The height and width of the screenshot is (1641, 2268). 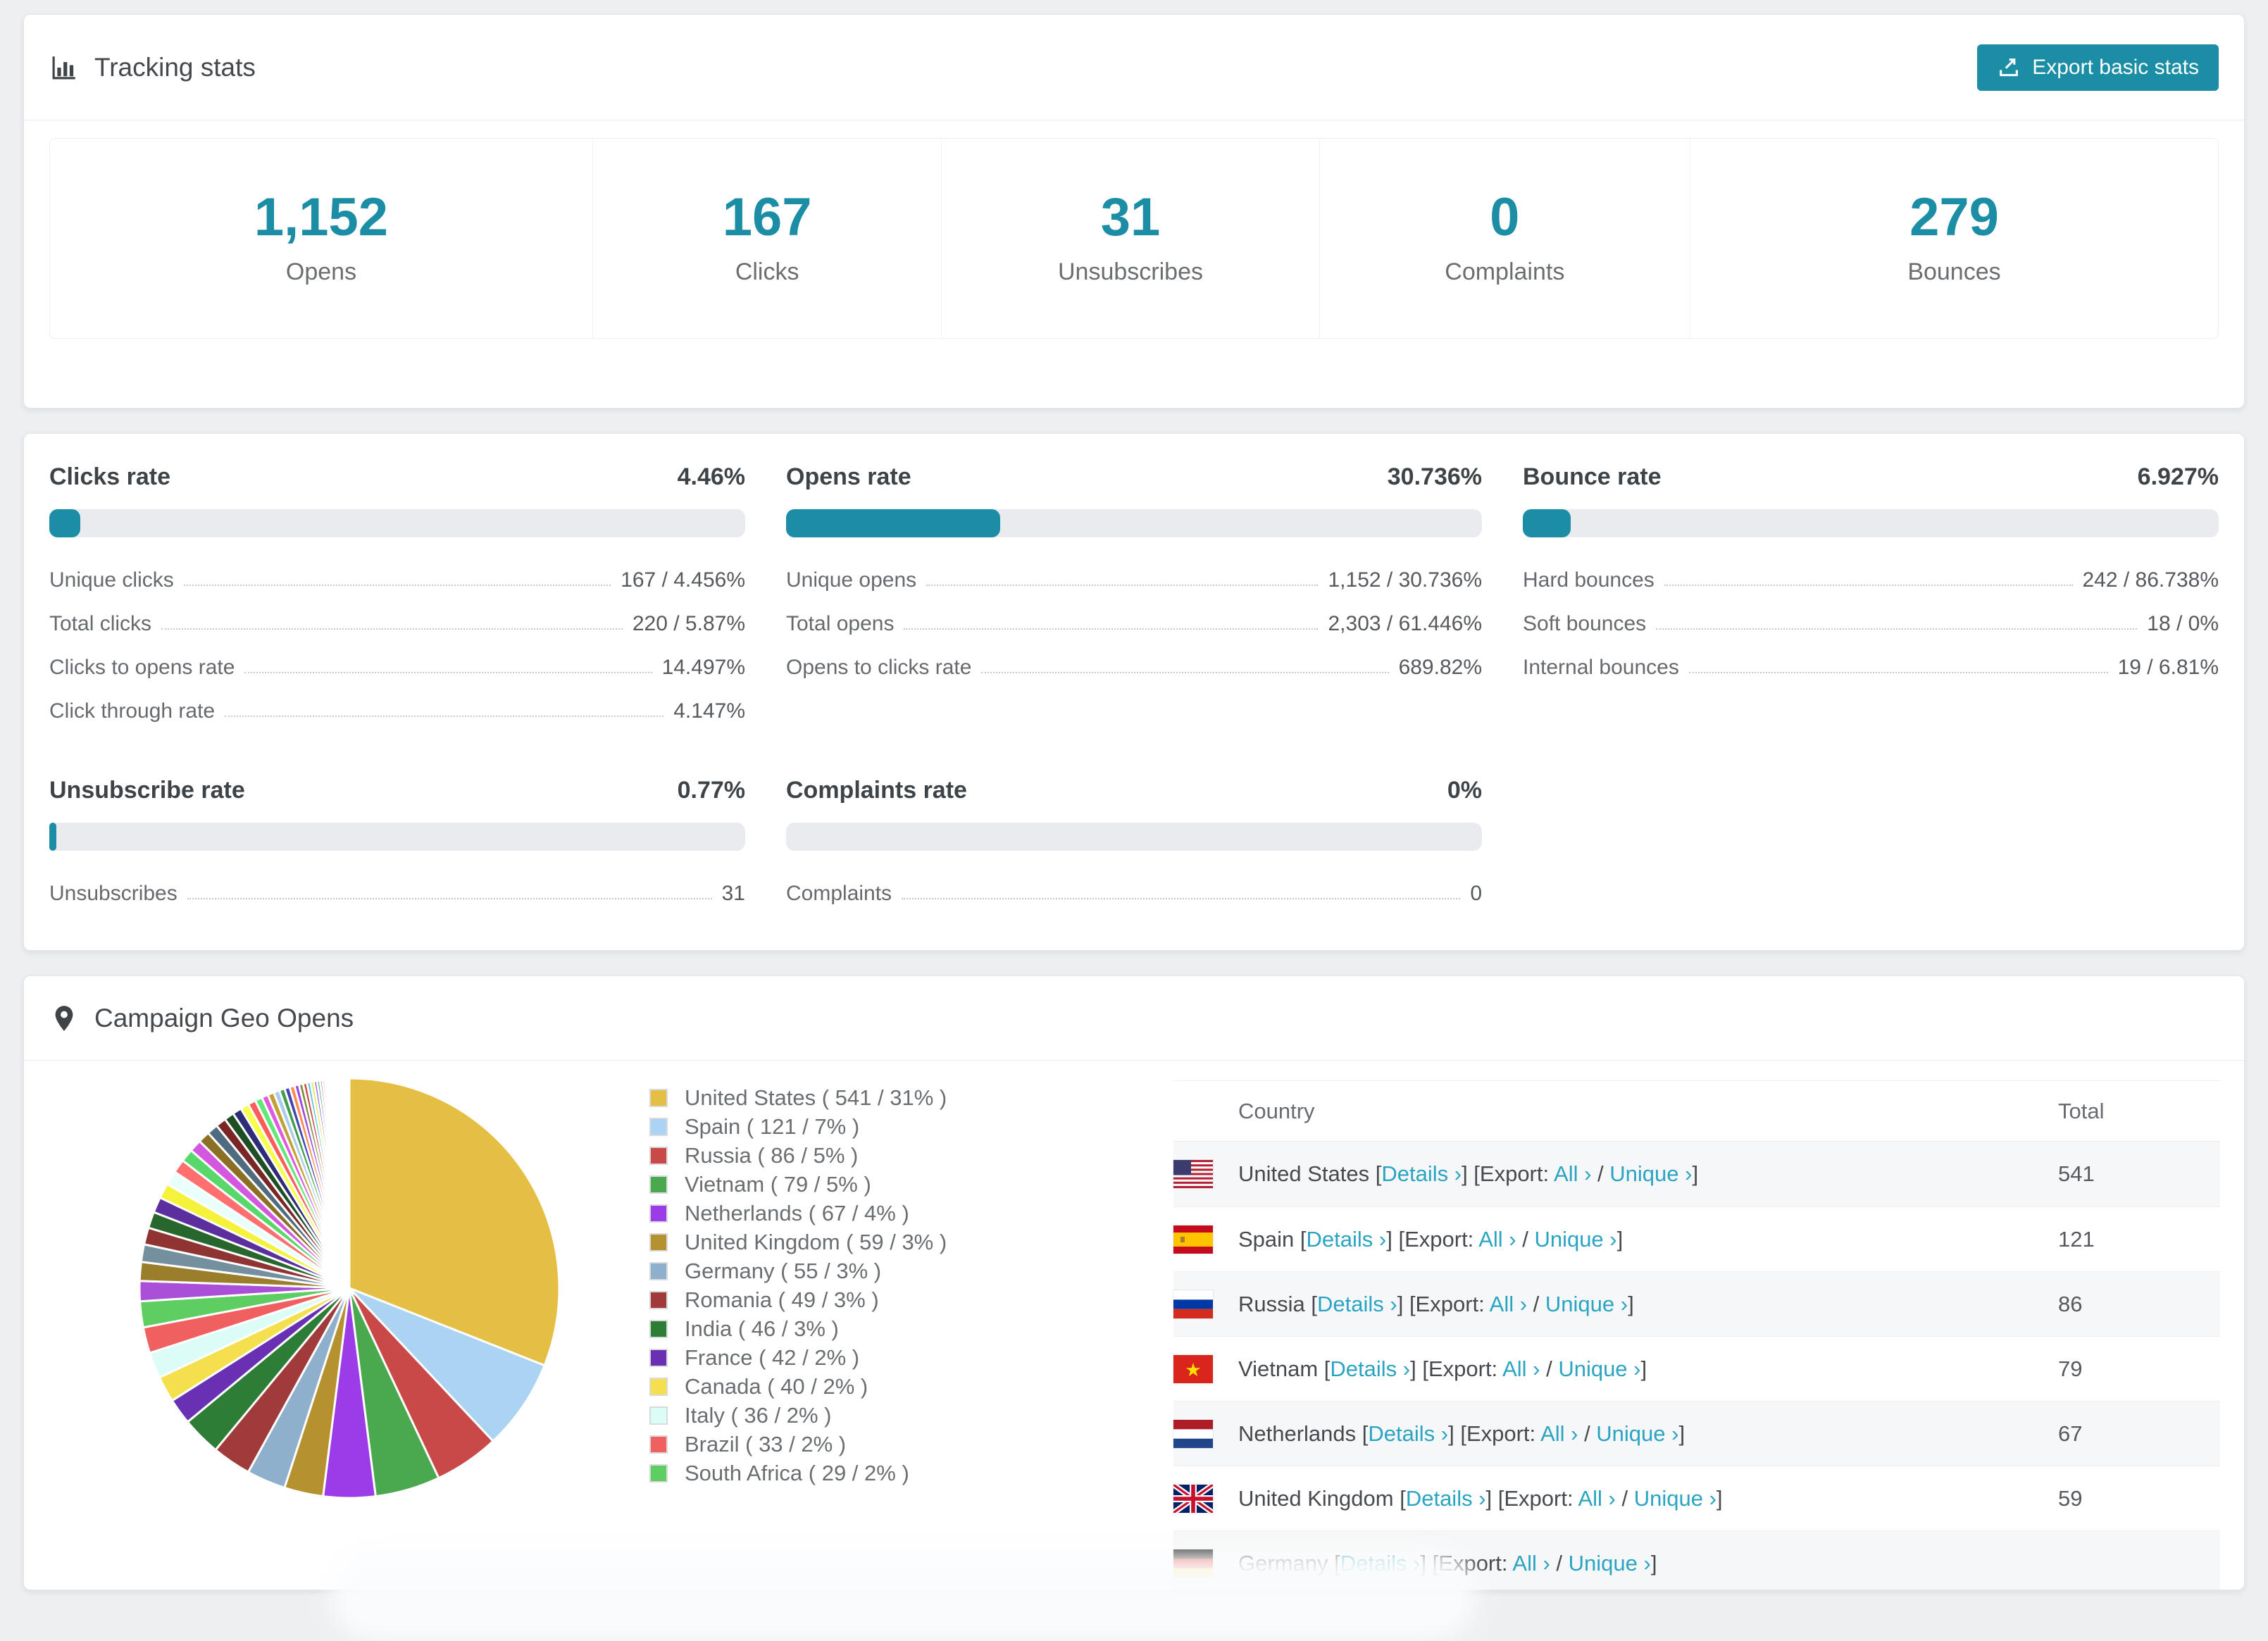 I want to click on flag-icon-nl, so click(x=1193, y=1434).